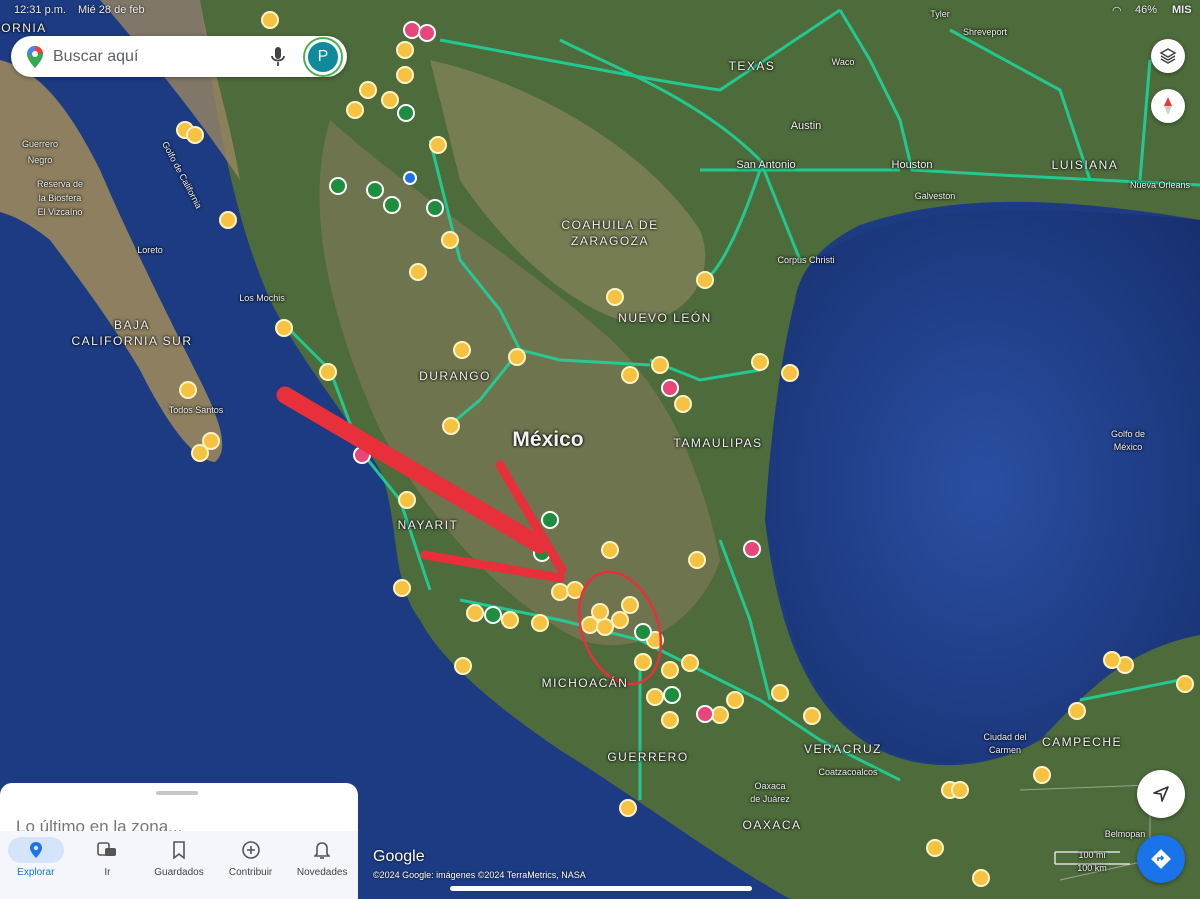 The width and height of the screenshot is (1200, 899). I want to click on location-pin-icon, so click(35, 850).